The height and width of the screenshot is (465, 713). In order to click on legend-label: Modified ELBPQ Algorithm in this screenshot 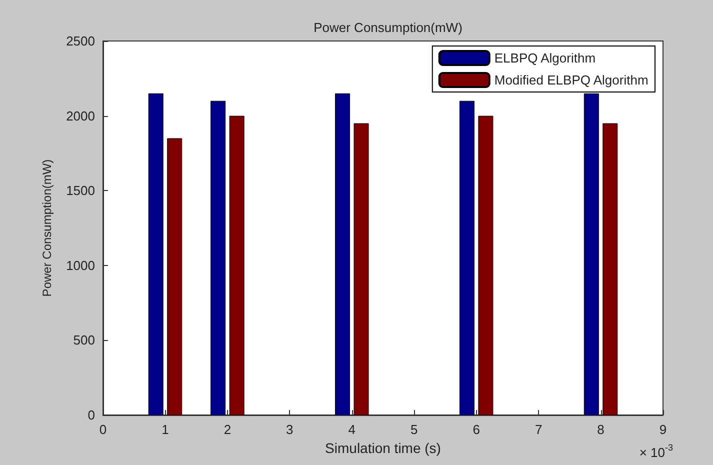, I will do `click(571, 80)`.